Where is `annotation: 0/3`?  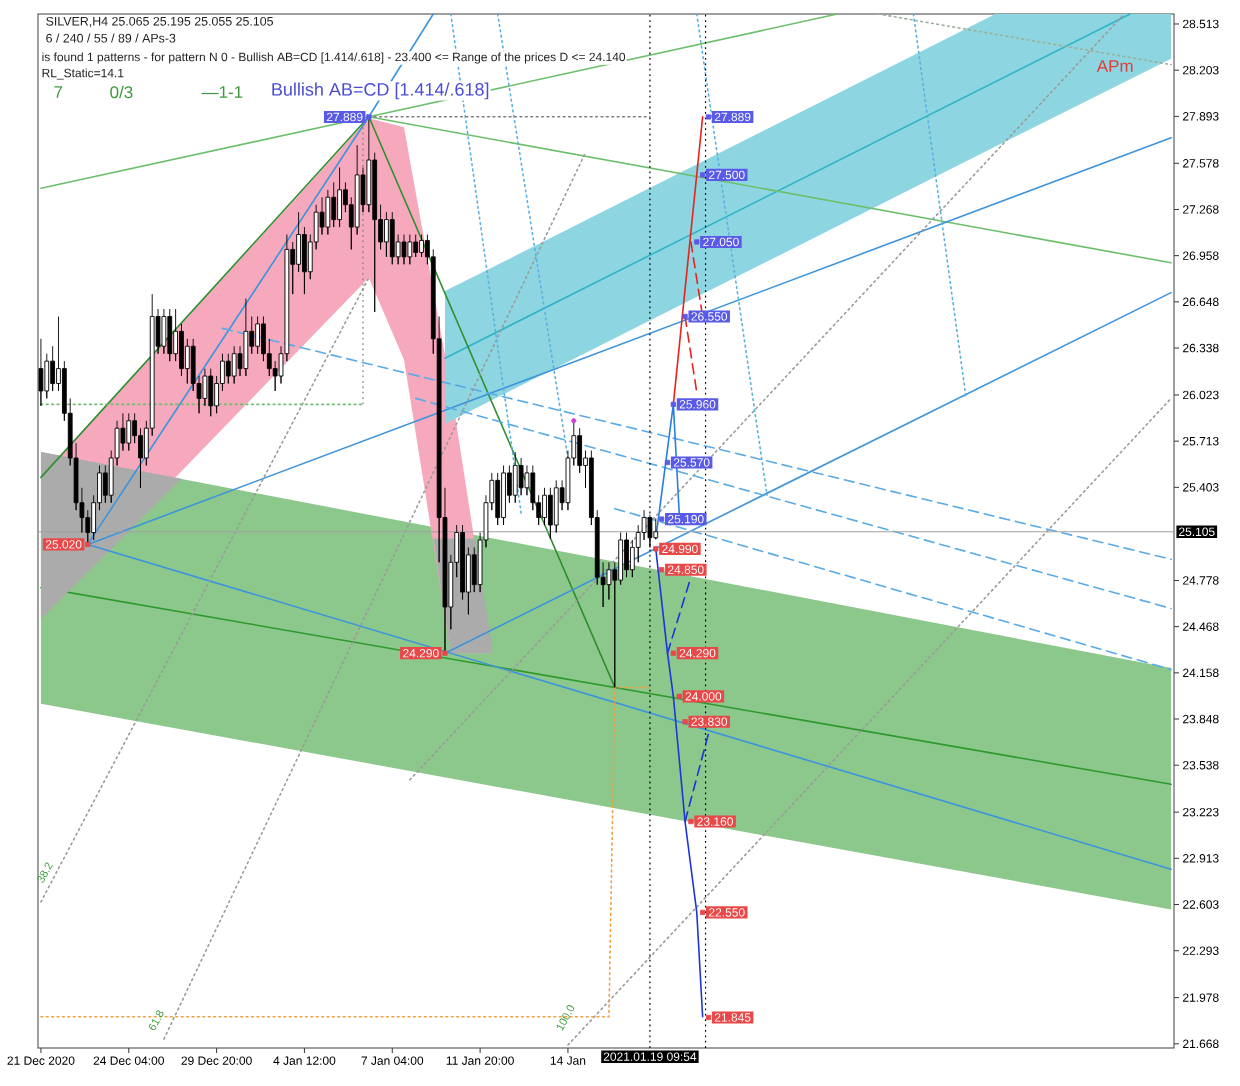
annotation: 0/3 is located at coordinates (121, 92).